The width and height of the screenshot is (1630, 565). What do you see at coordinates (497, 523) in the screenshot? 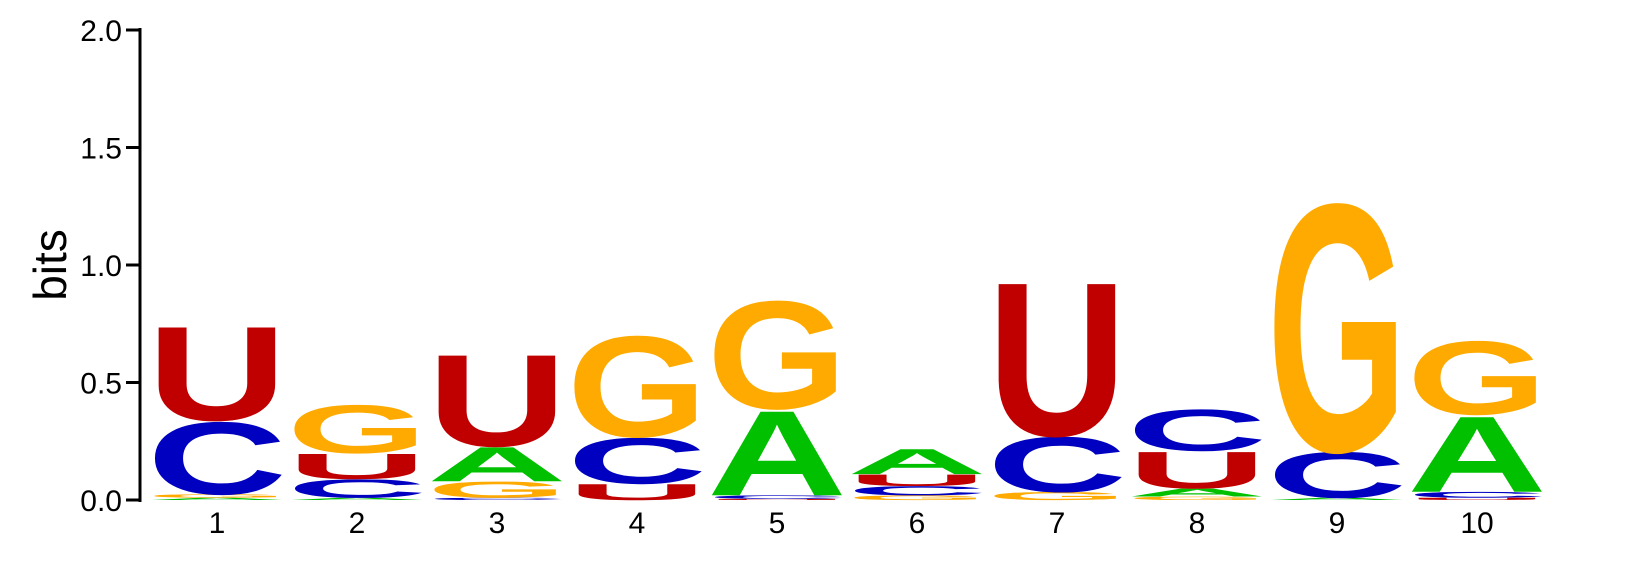
I see `x-tick-label: 3` at bounding box center [497, 523].